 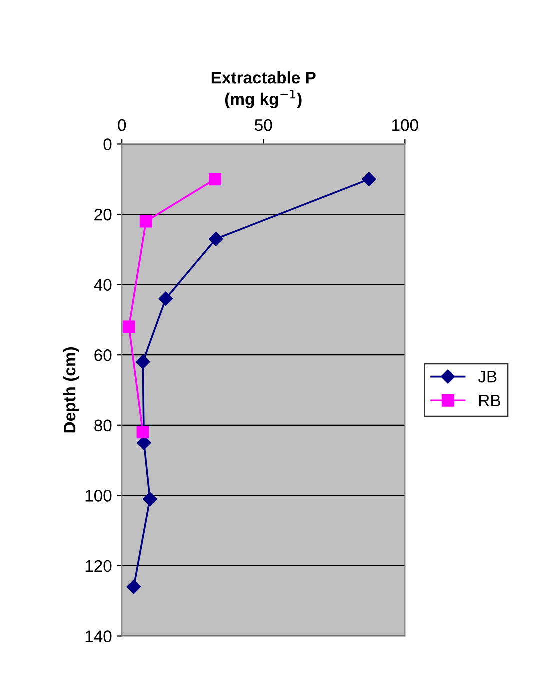 I want to click on y-tick-label: 40, so click(x=103, y=285).